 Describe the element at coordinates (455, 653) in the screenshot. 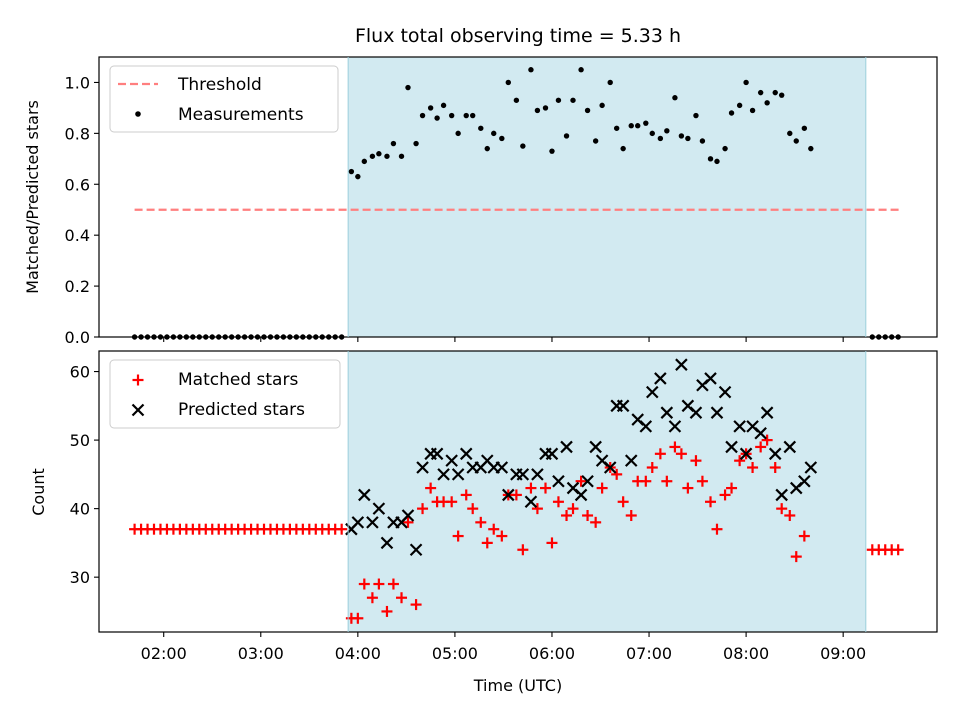

I see `x-tick-label: 05:00` at that location.